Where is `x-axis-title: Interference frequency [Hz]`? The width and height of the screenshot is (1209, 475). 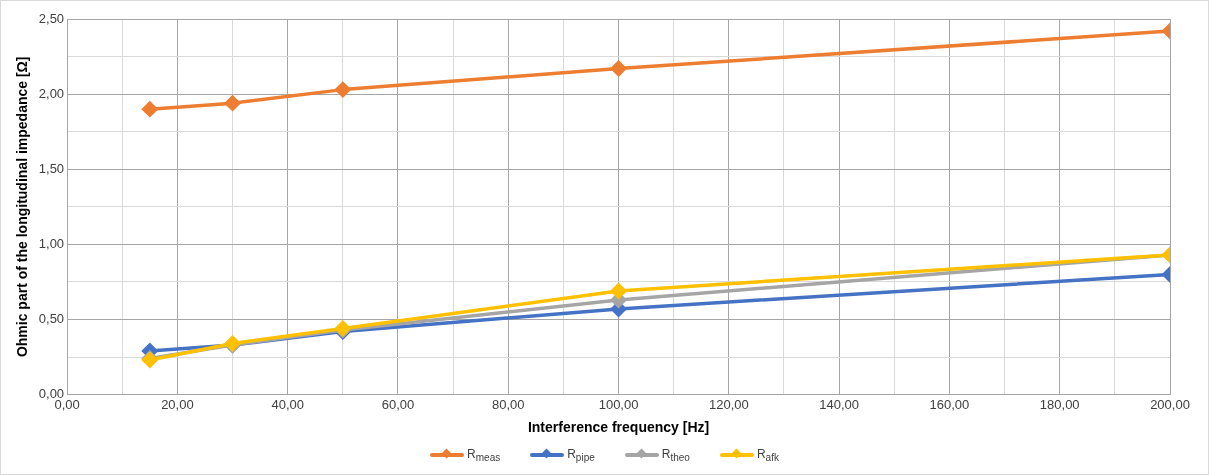
x-axis-title: Interference frequency [Hz] is located at coordinates (618, 427).